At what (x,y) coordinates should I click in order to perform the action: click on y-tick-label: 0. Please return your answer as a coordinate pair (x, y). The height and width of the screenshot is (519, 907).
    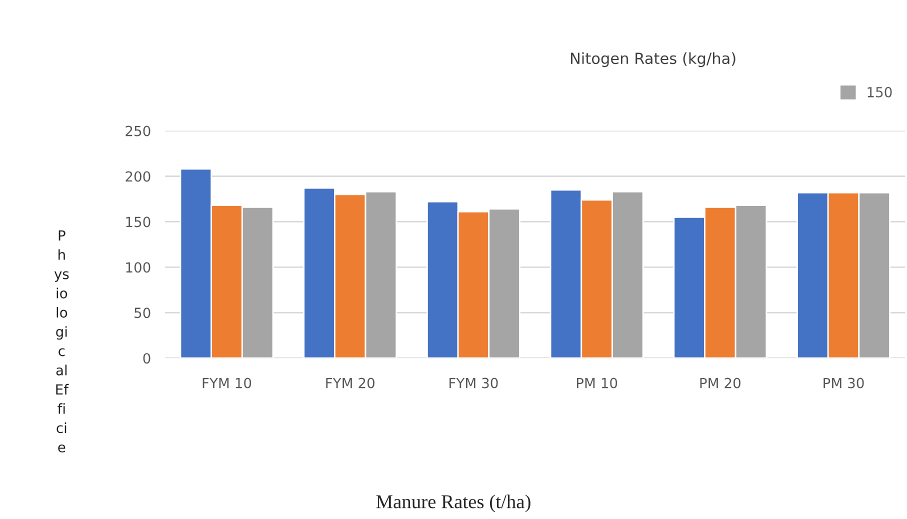
    Looking at the image, I should click on (146, 358).